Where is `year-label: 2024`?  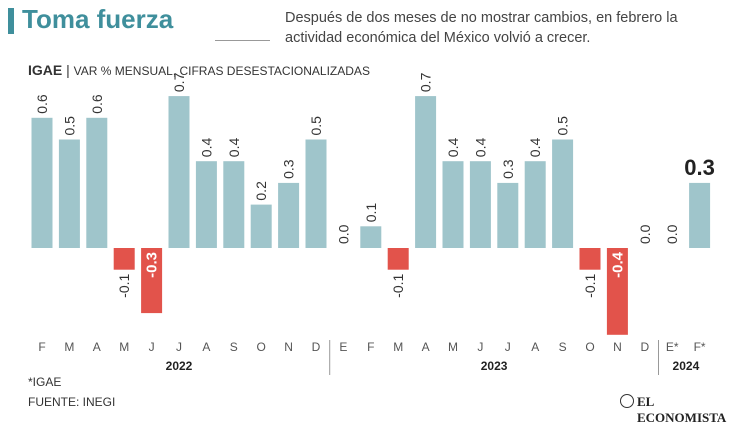
year-label: 2024 is located at coordinates (686, 366).